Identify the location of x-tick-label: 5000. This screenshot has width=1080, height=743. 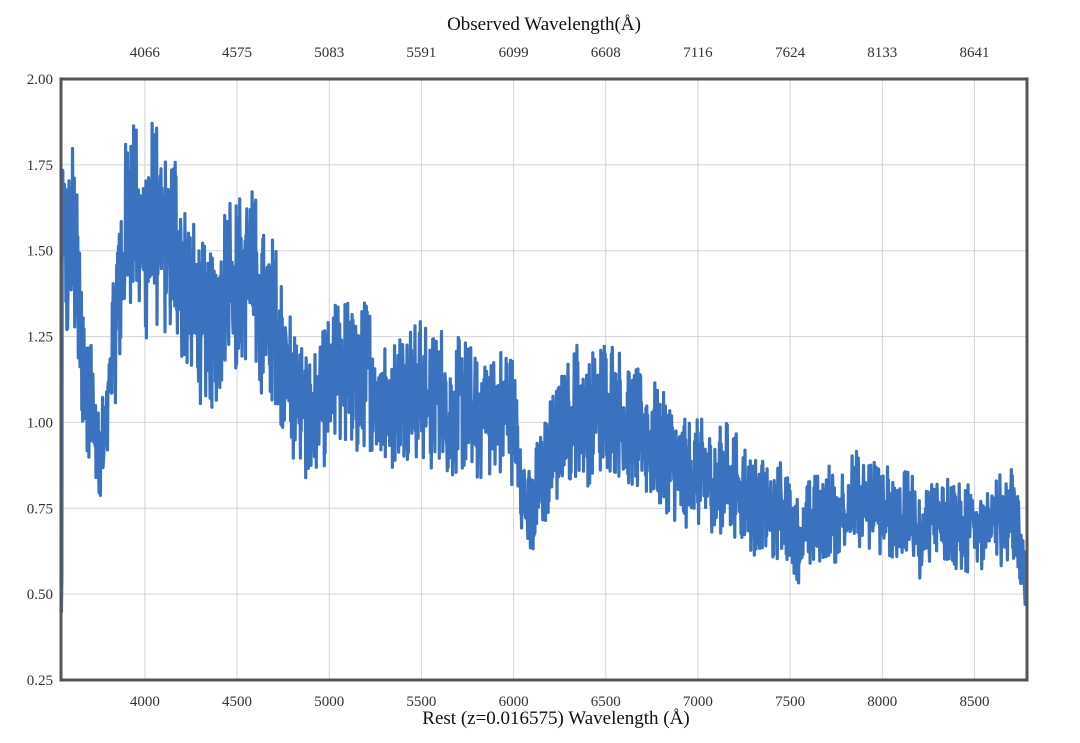
(329, 702).